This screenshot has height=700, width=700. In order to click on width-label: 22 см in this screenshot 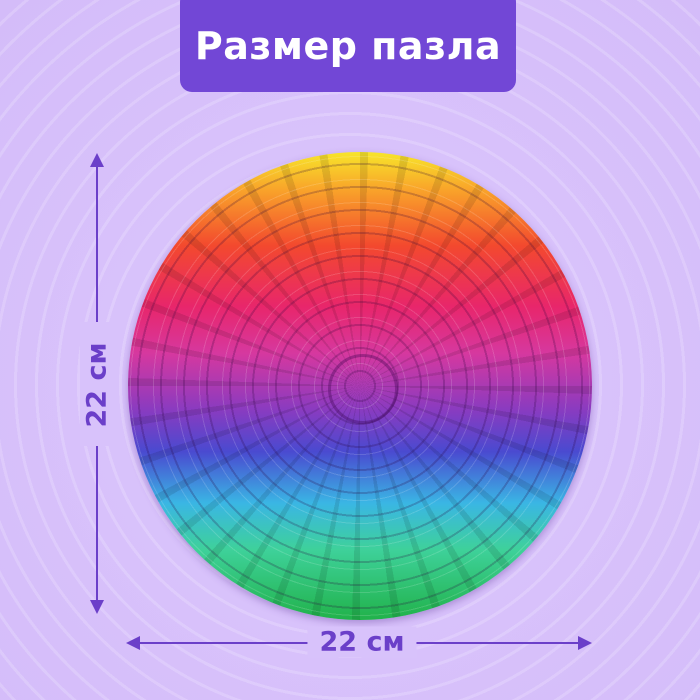, I will do `click(362, 642)`.